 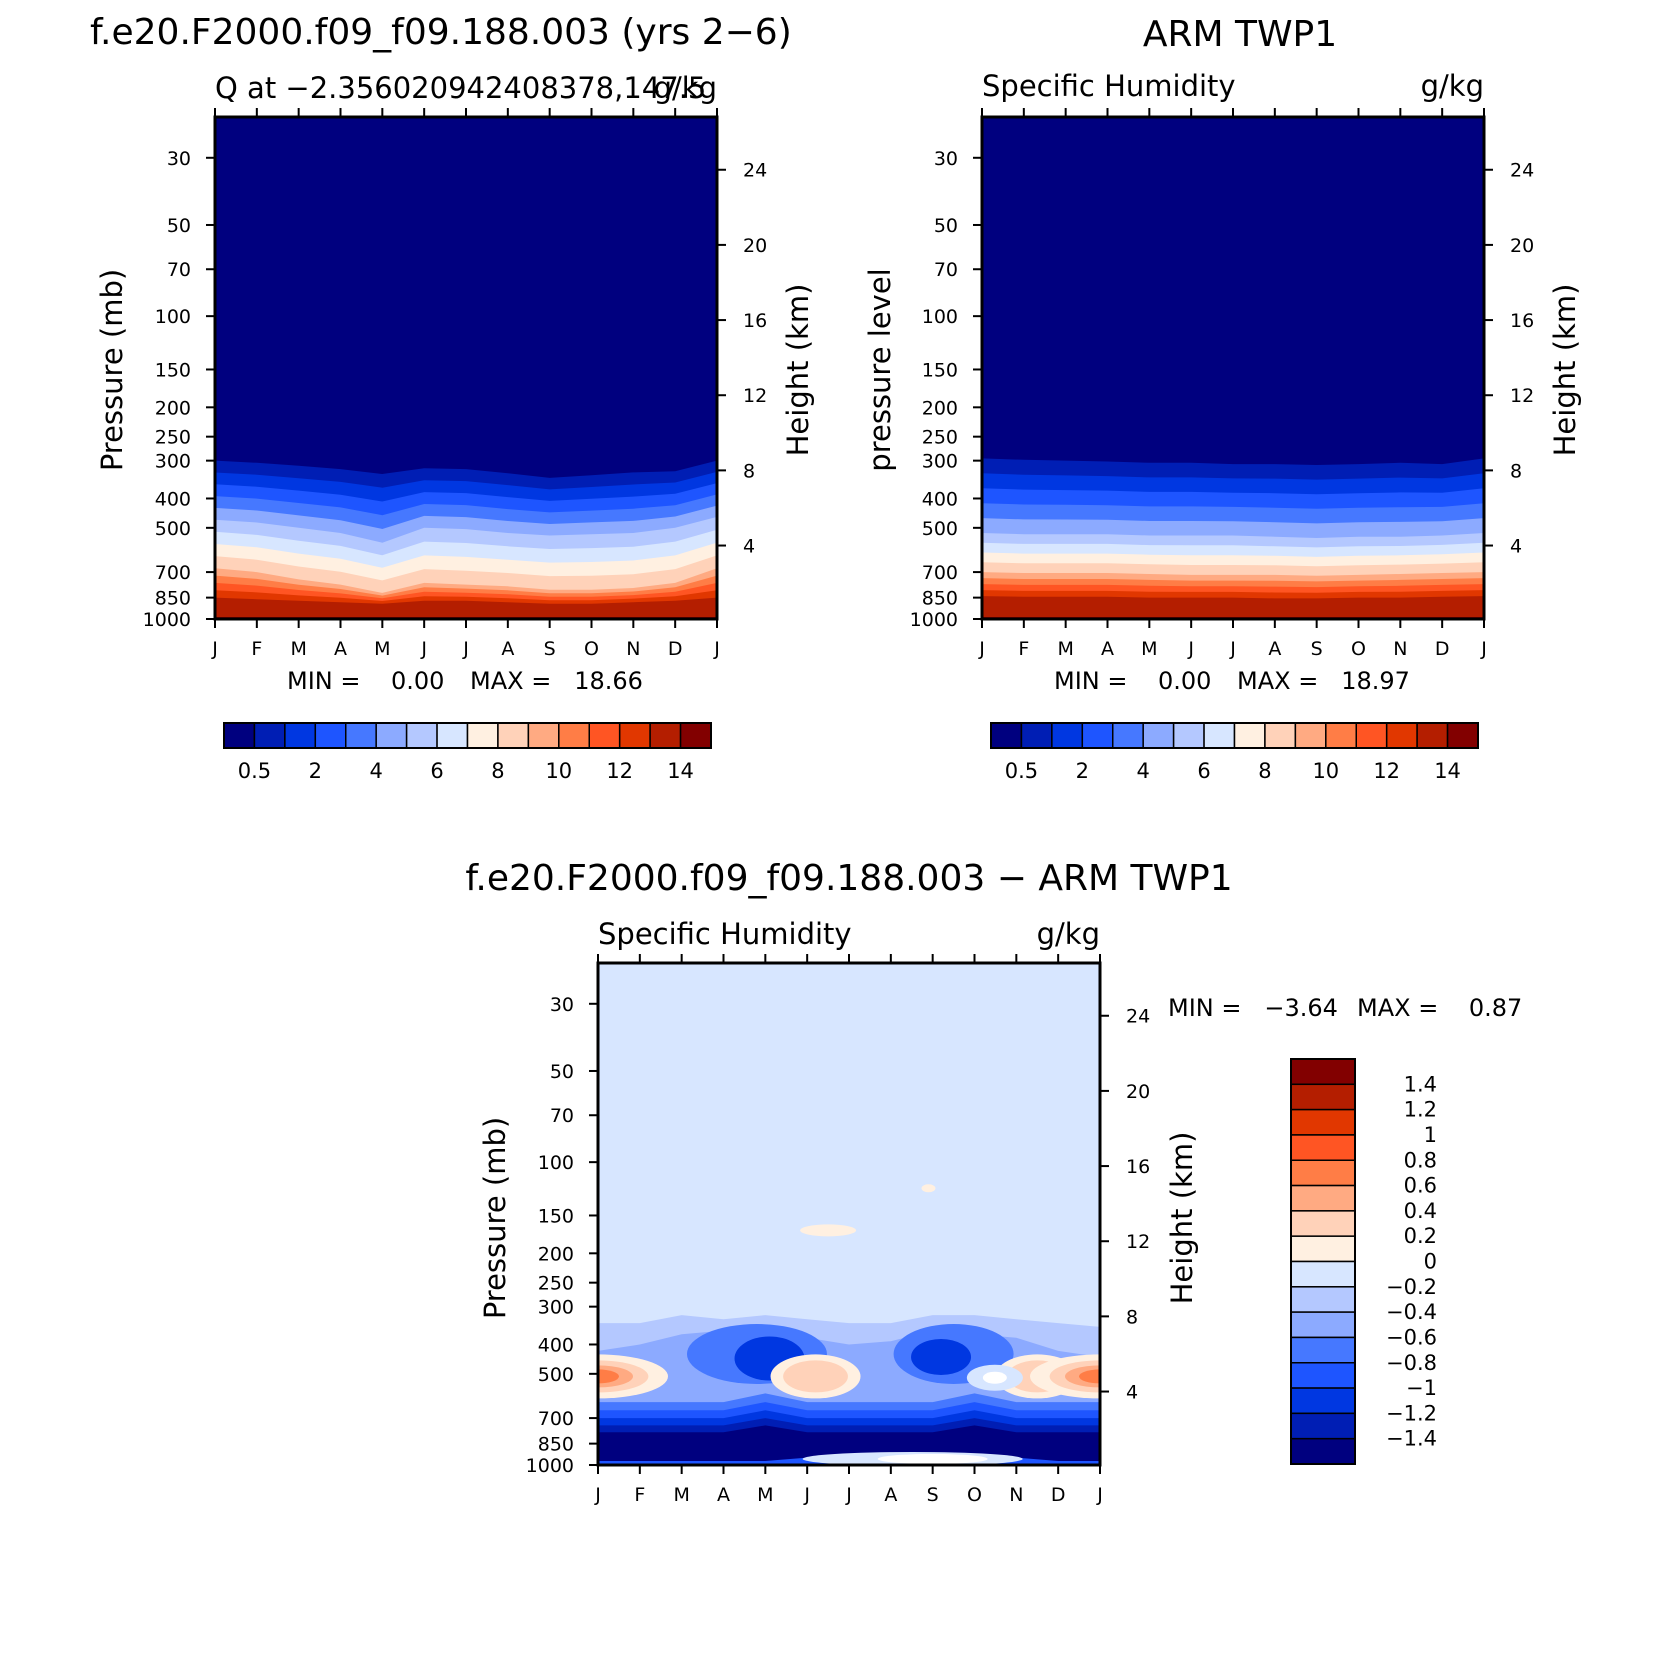 What do you see at coordinates (1021, 771) in the screenshot?
I see `panel-obs-colorbar-label: 0.5` at bounding box center [1021, 771].